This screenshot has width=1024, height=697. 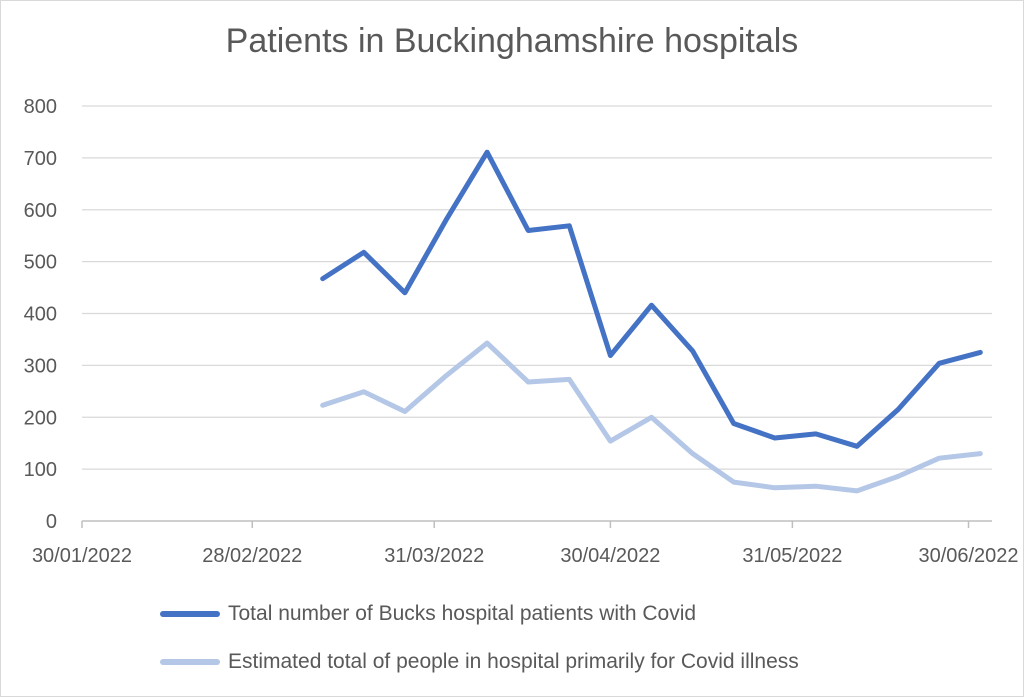 What do you see at coordinates (82, 556) in the screenshot?
I see `x-tick-label: 30/01/2022` at bounding box center [82, 556].